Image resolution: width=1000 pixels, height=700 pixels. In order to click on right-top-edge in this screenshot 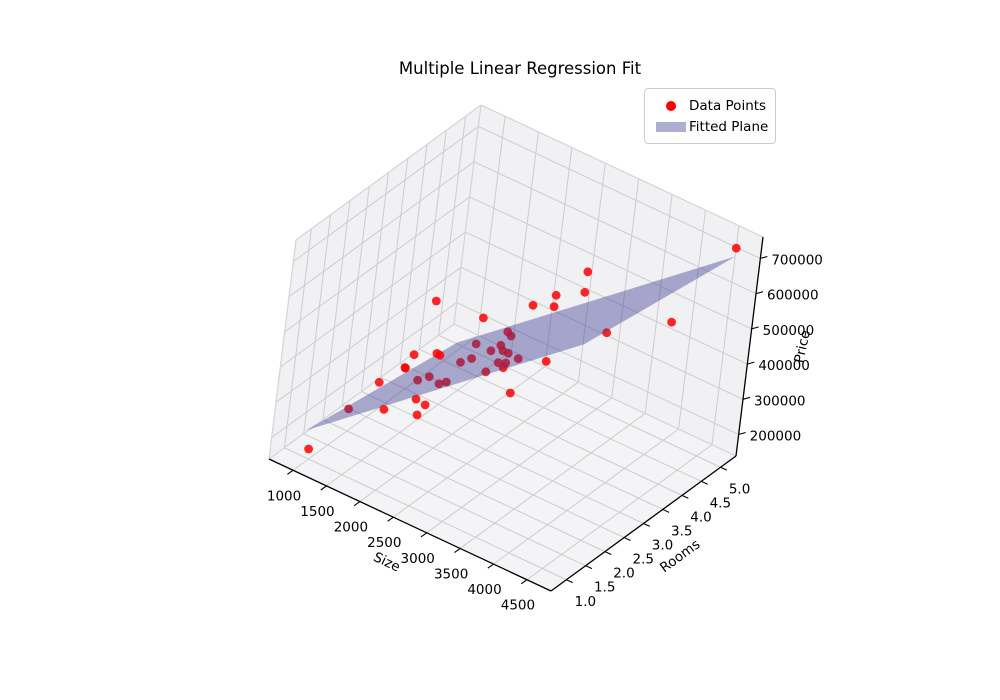, I will do `click(622, 171)`.